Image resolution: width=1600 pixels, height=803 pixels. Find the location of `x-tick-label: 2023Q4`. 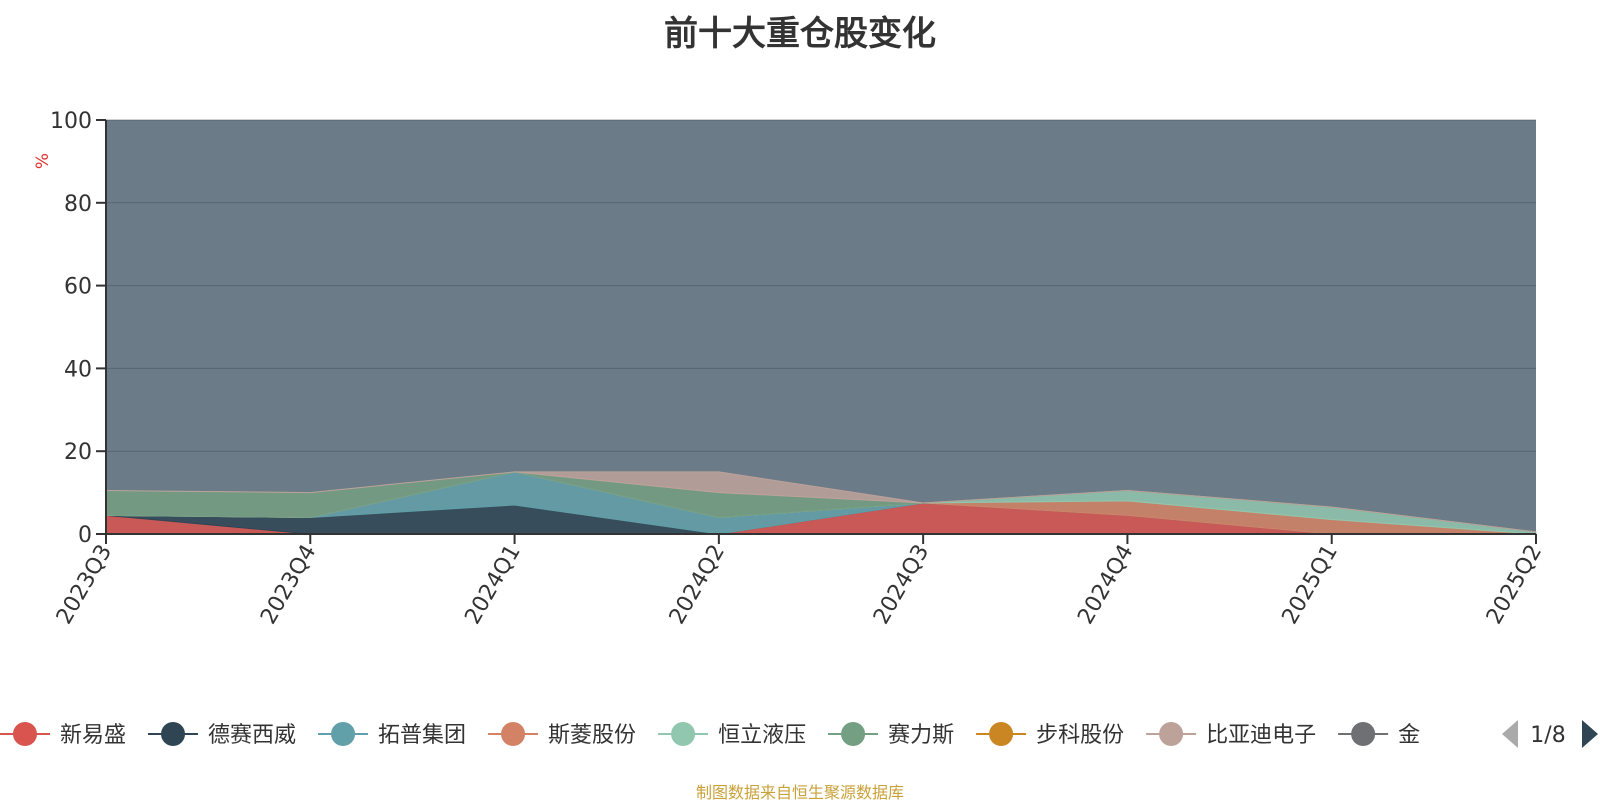

x-tick-label: 2023Q4 is located at coordinates (288, 585).